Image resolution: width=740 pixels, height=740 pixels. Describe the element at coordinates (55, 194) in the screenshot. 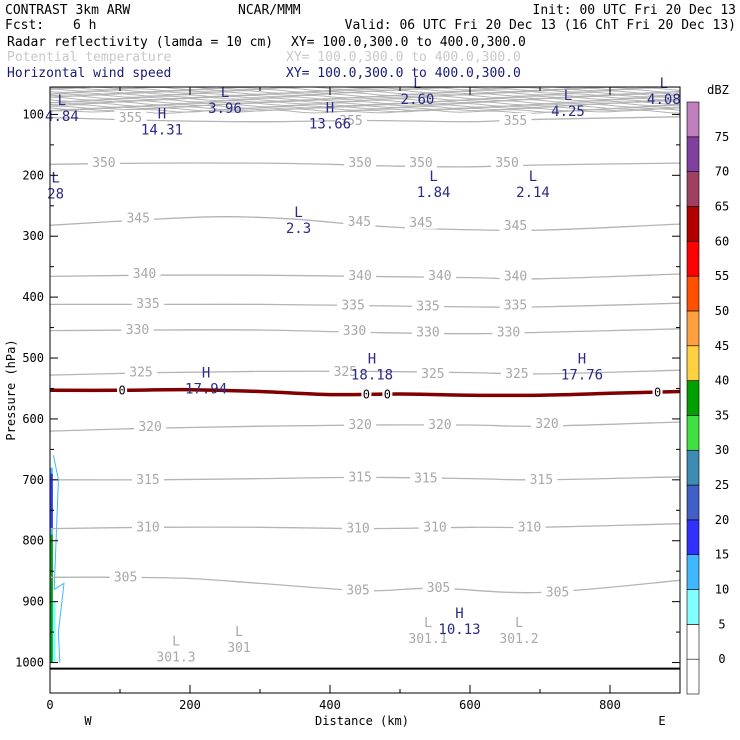

I see `wind-extremum-value-7: 28` at that location.